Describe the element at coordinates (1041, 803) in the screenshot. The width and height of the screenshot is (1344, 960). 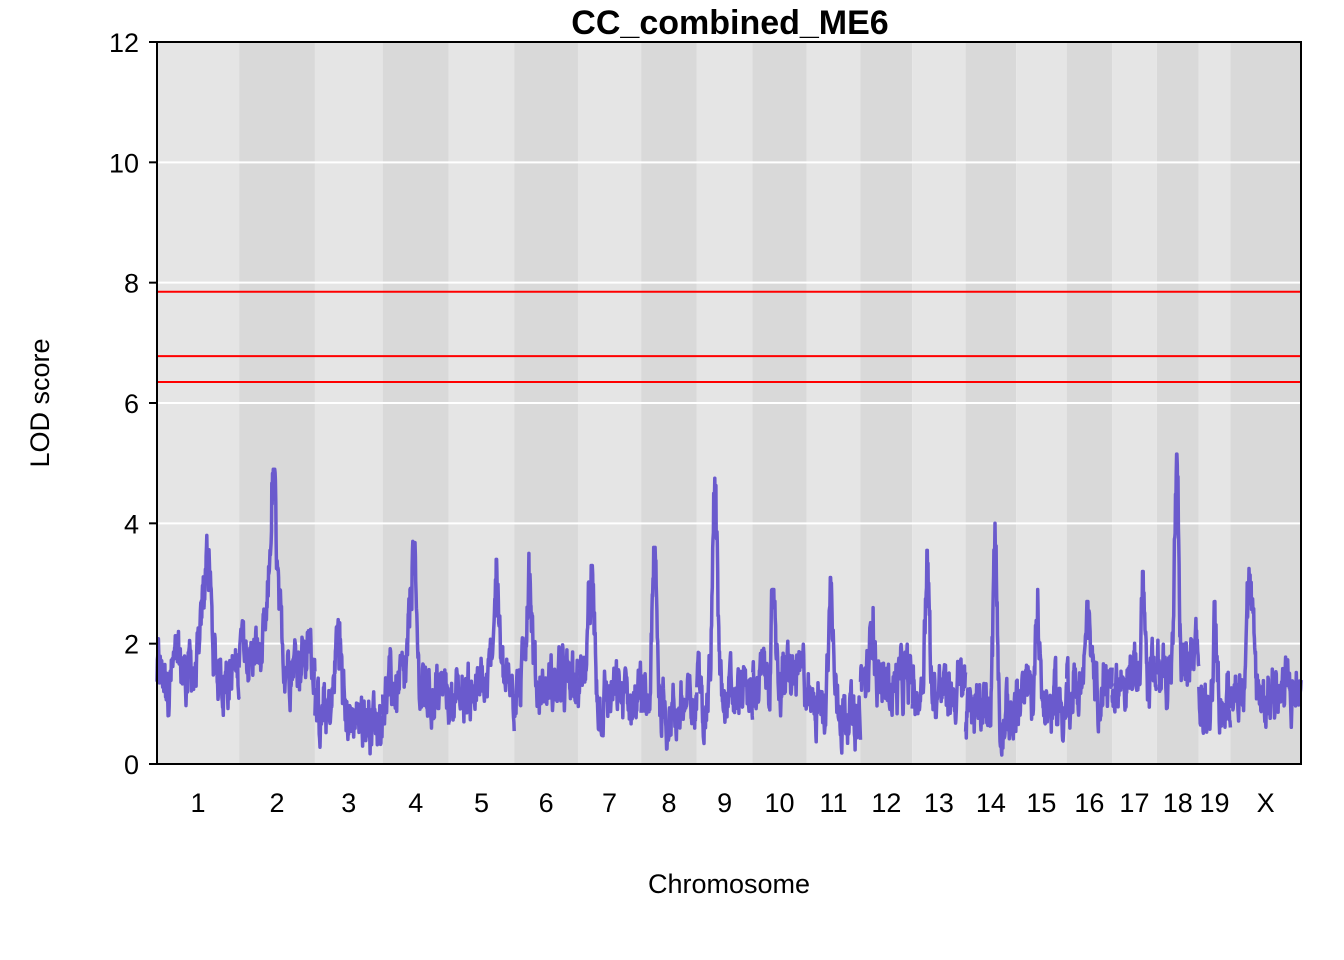
I see `x-tick-label-chr-15: 15` at that location.